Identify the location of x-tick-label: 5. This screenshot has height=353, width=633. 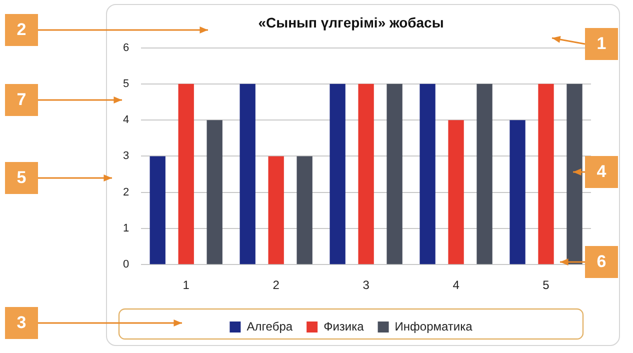
(546, 285).